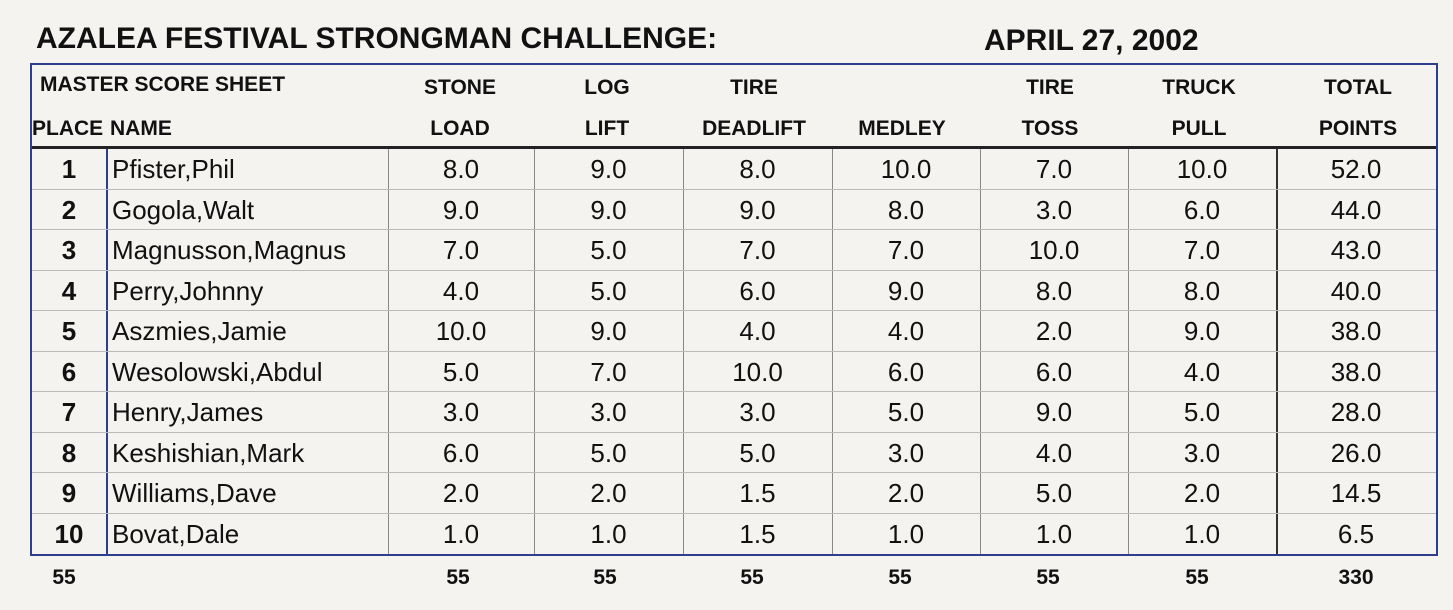 Image resolution: width=1453 pixels, height=610 pixels. I want to click on tire-deadlift-cell: 7.0, so click(757, 250).